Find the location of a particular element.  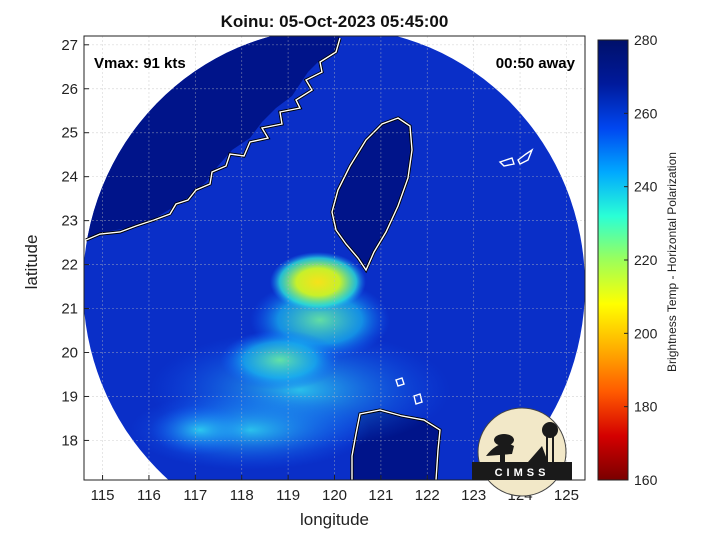

y-tick-label: 25 is located at coordinates (69, 133).